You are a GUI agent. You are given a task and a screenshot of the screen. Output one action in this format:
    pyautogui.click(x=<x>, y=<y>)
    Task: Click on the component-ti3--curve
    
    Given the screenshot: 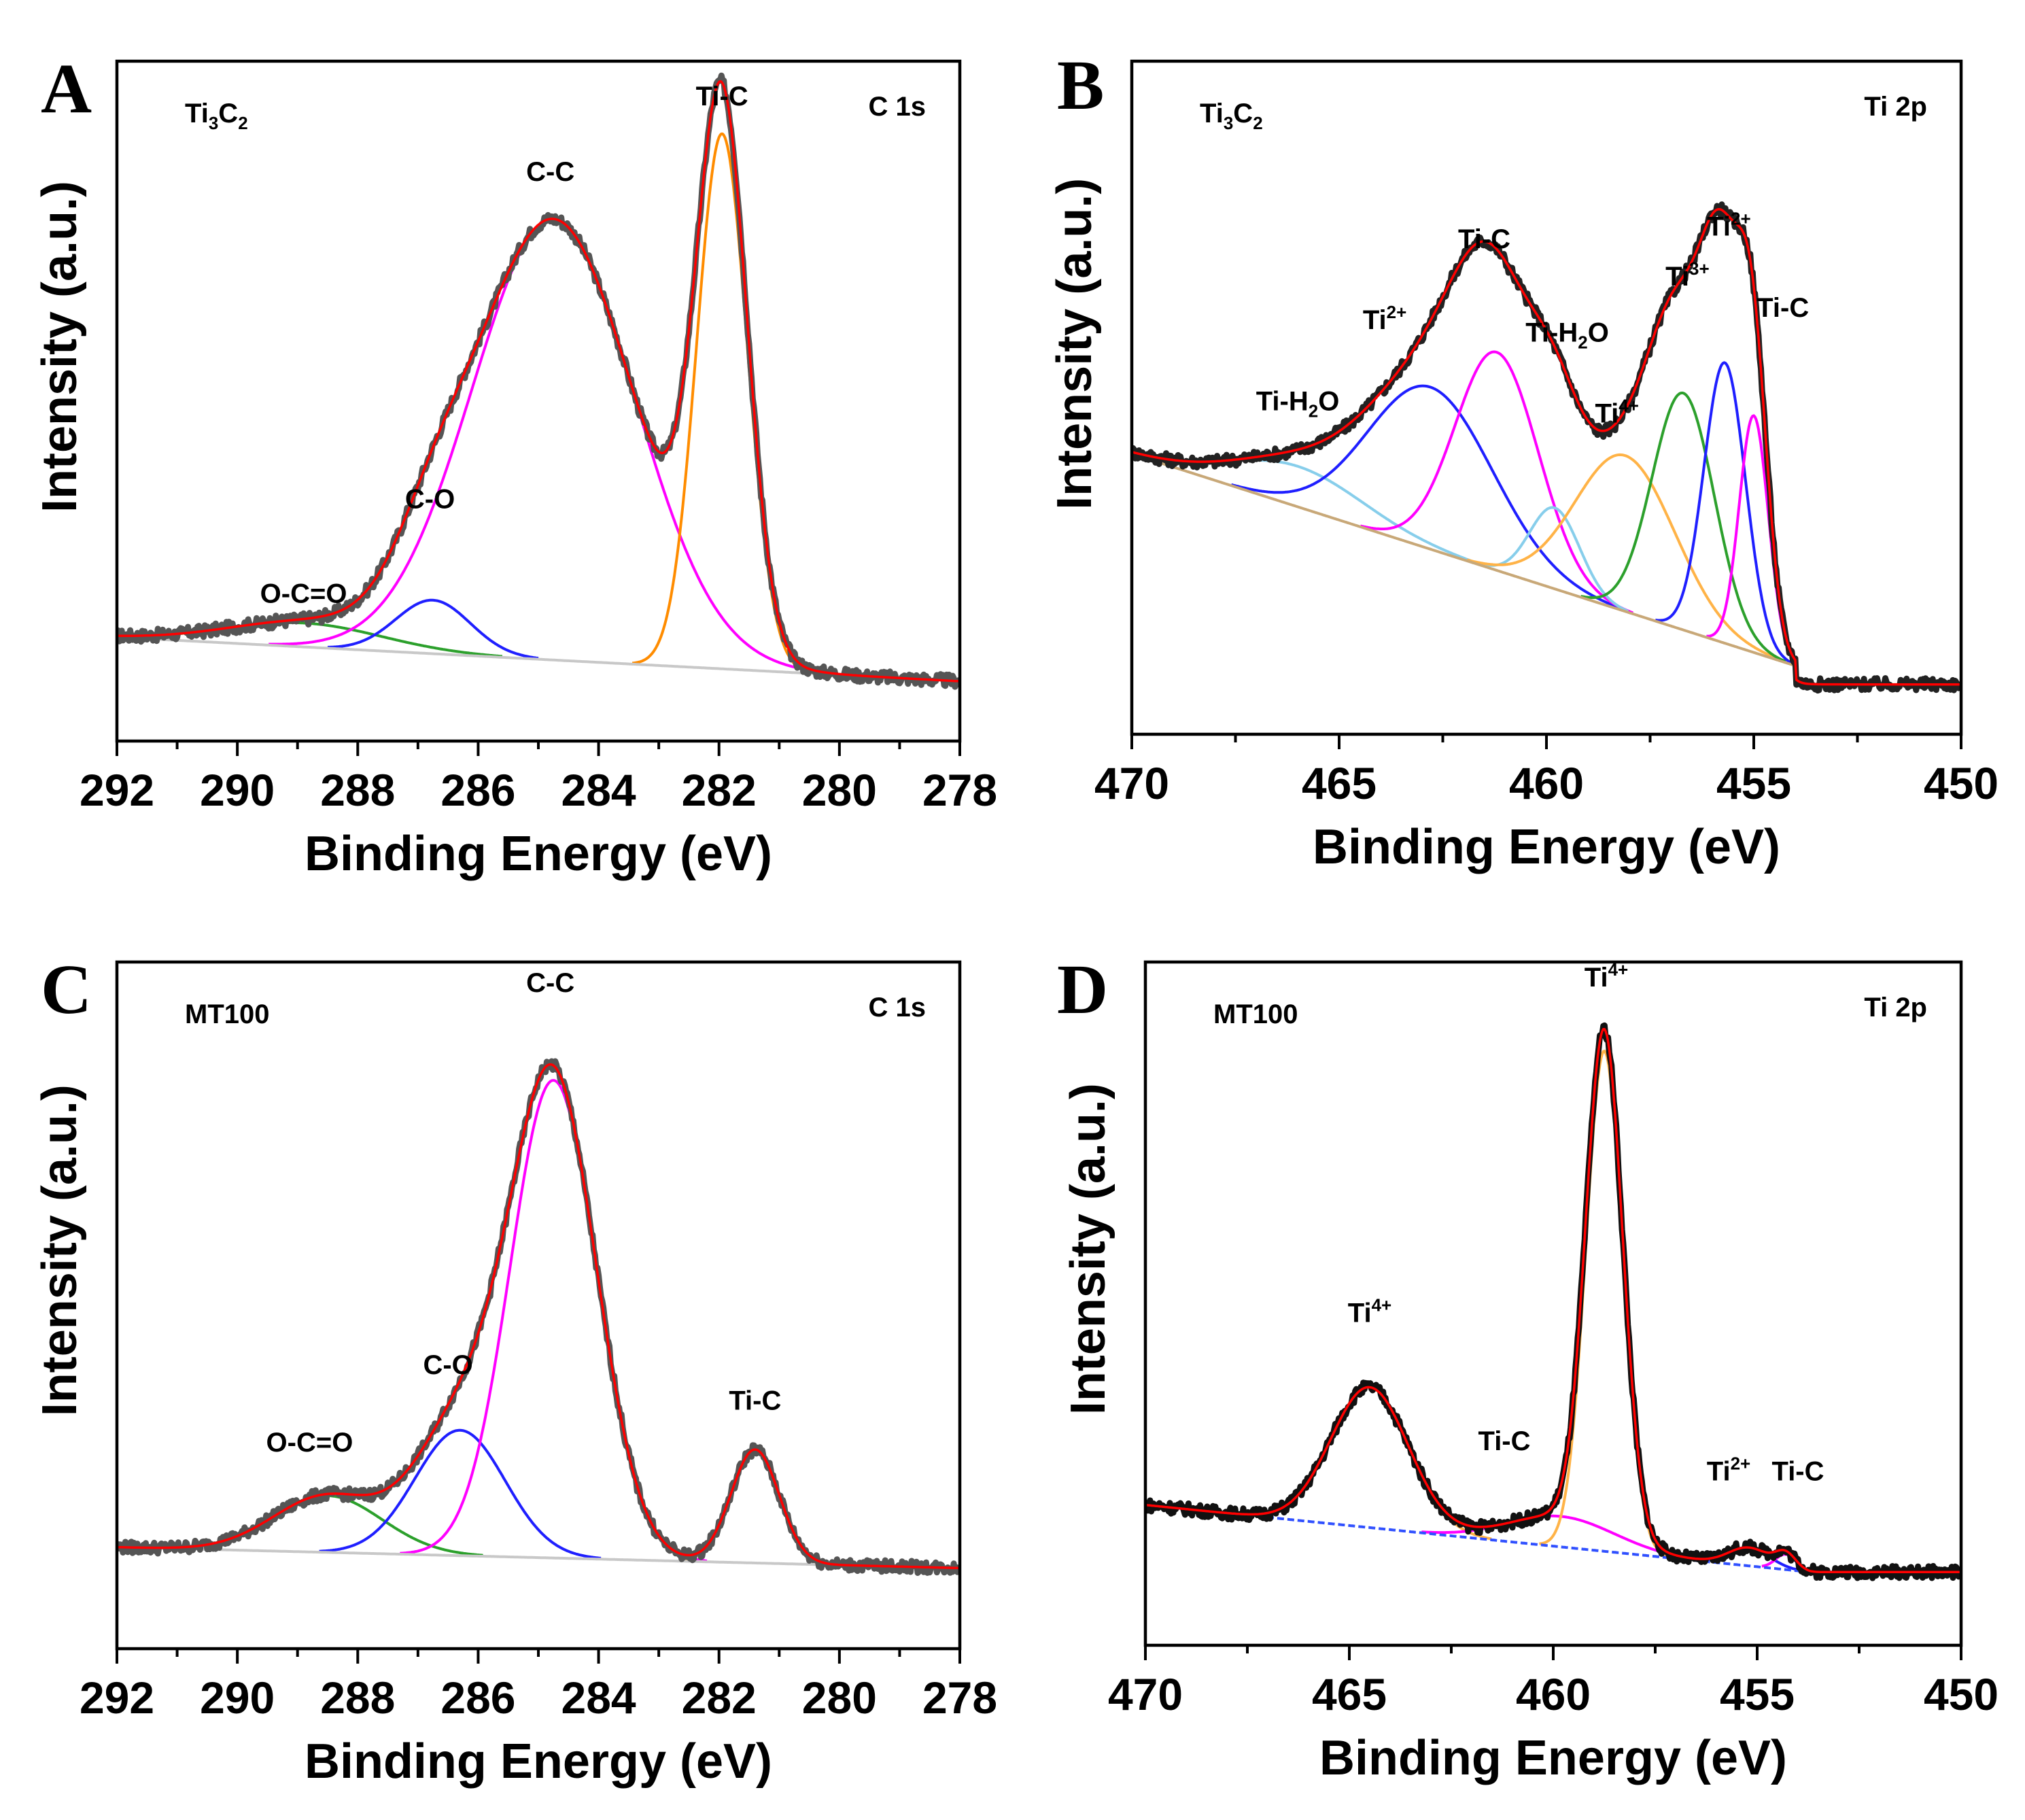 What is the action you would take?
    pyautogui.click(x=1683, y=528)
    